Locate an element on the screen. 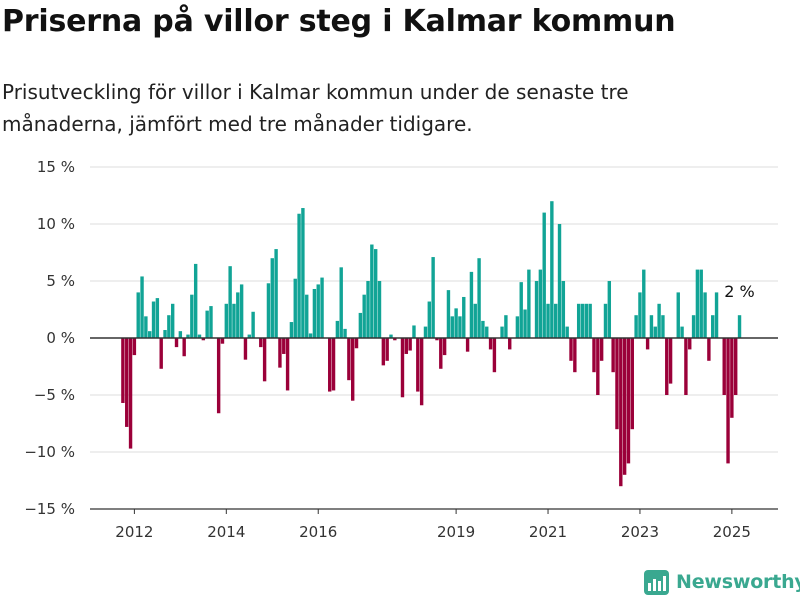 Image resolution: width=800 pixels, height=600 pixels. brand-logo: Newsworthy is located at coordinates (722, 582).